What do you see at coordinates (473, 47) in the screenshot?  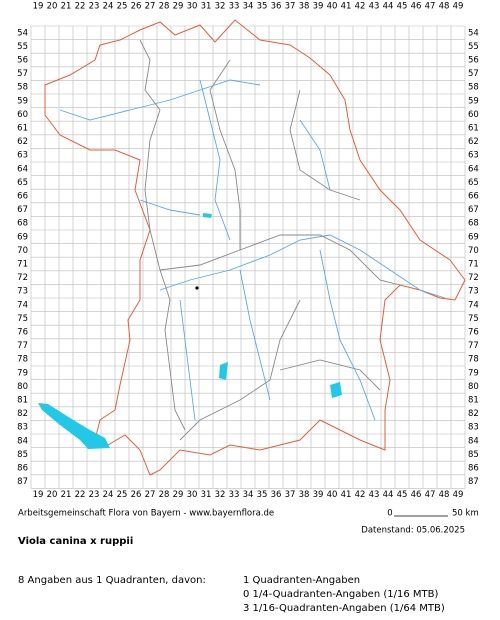 I see `row-label: 55` at bounding box center [473, 47].